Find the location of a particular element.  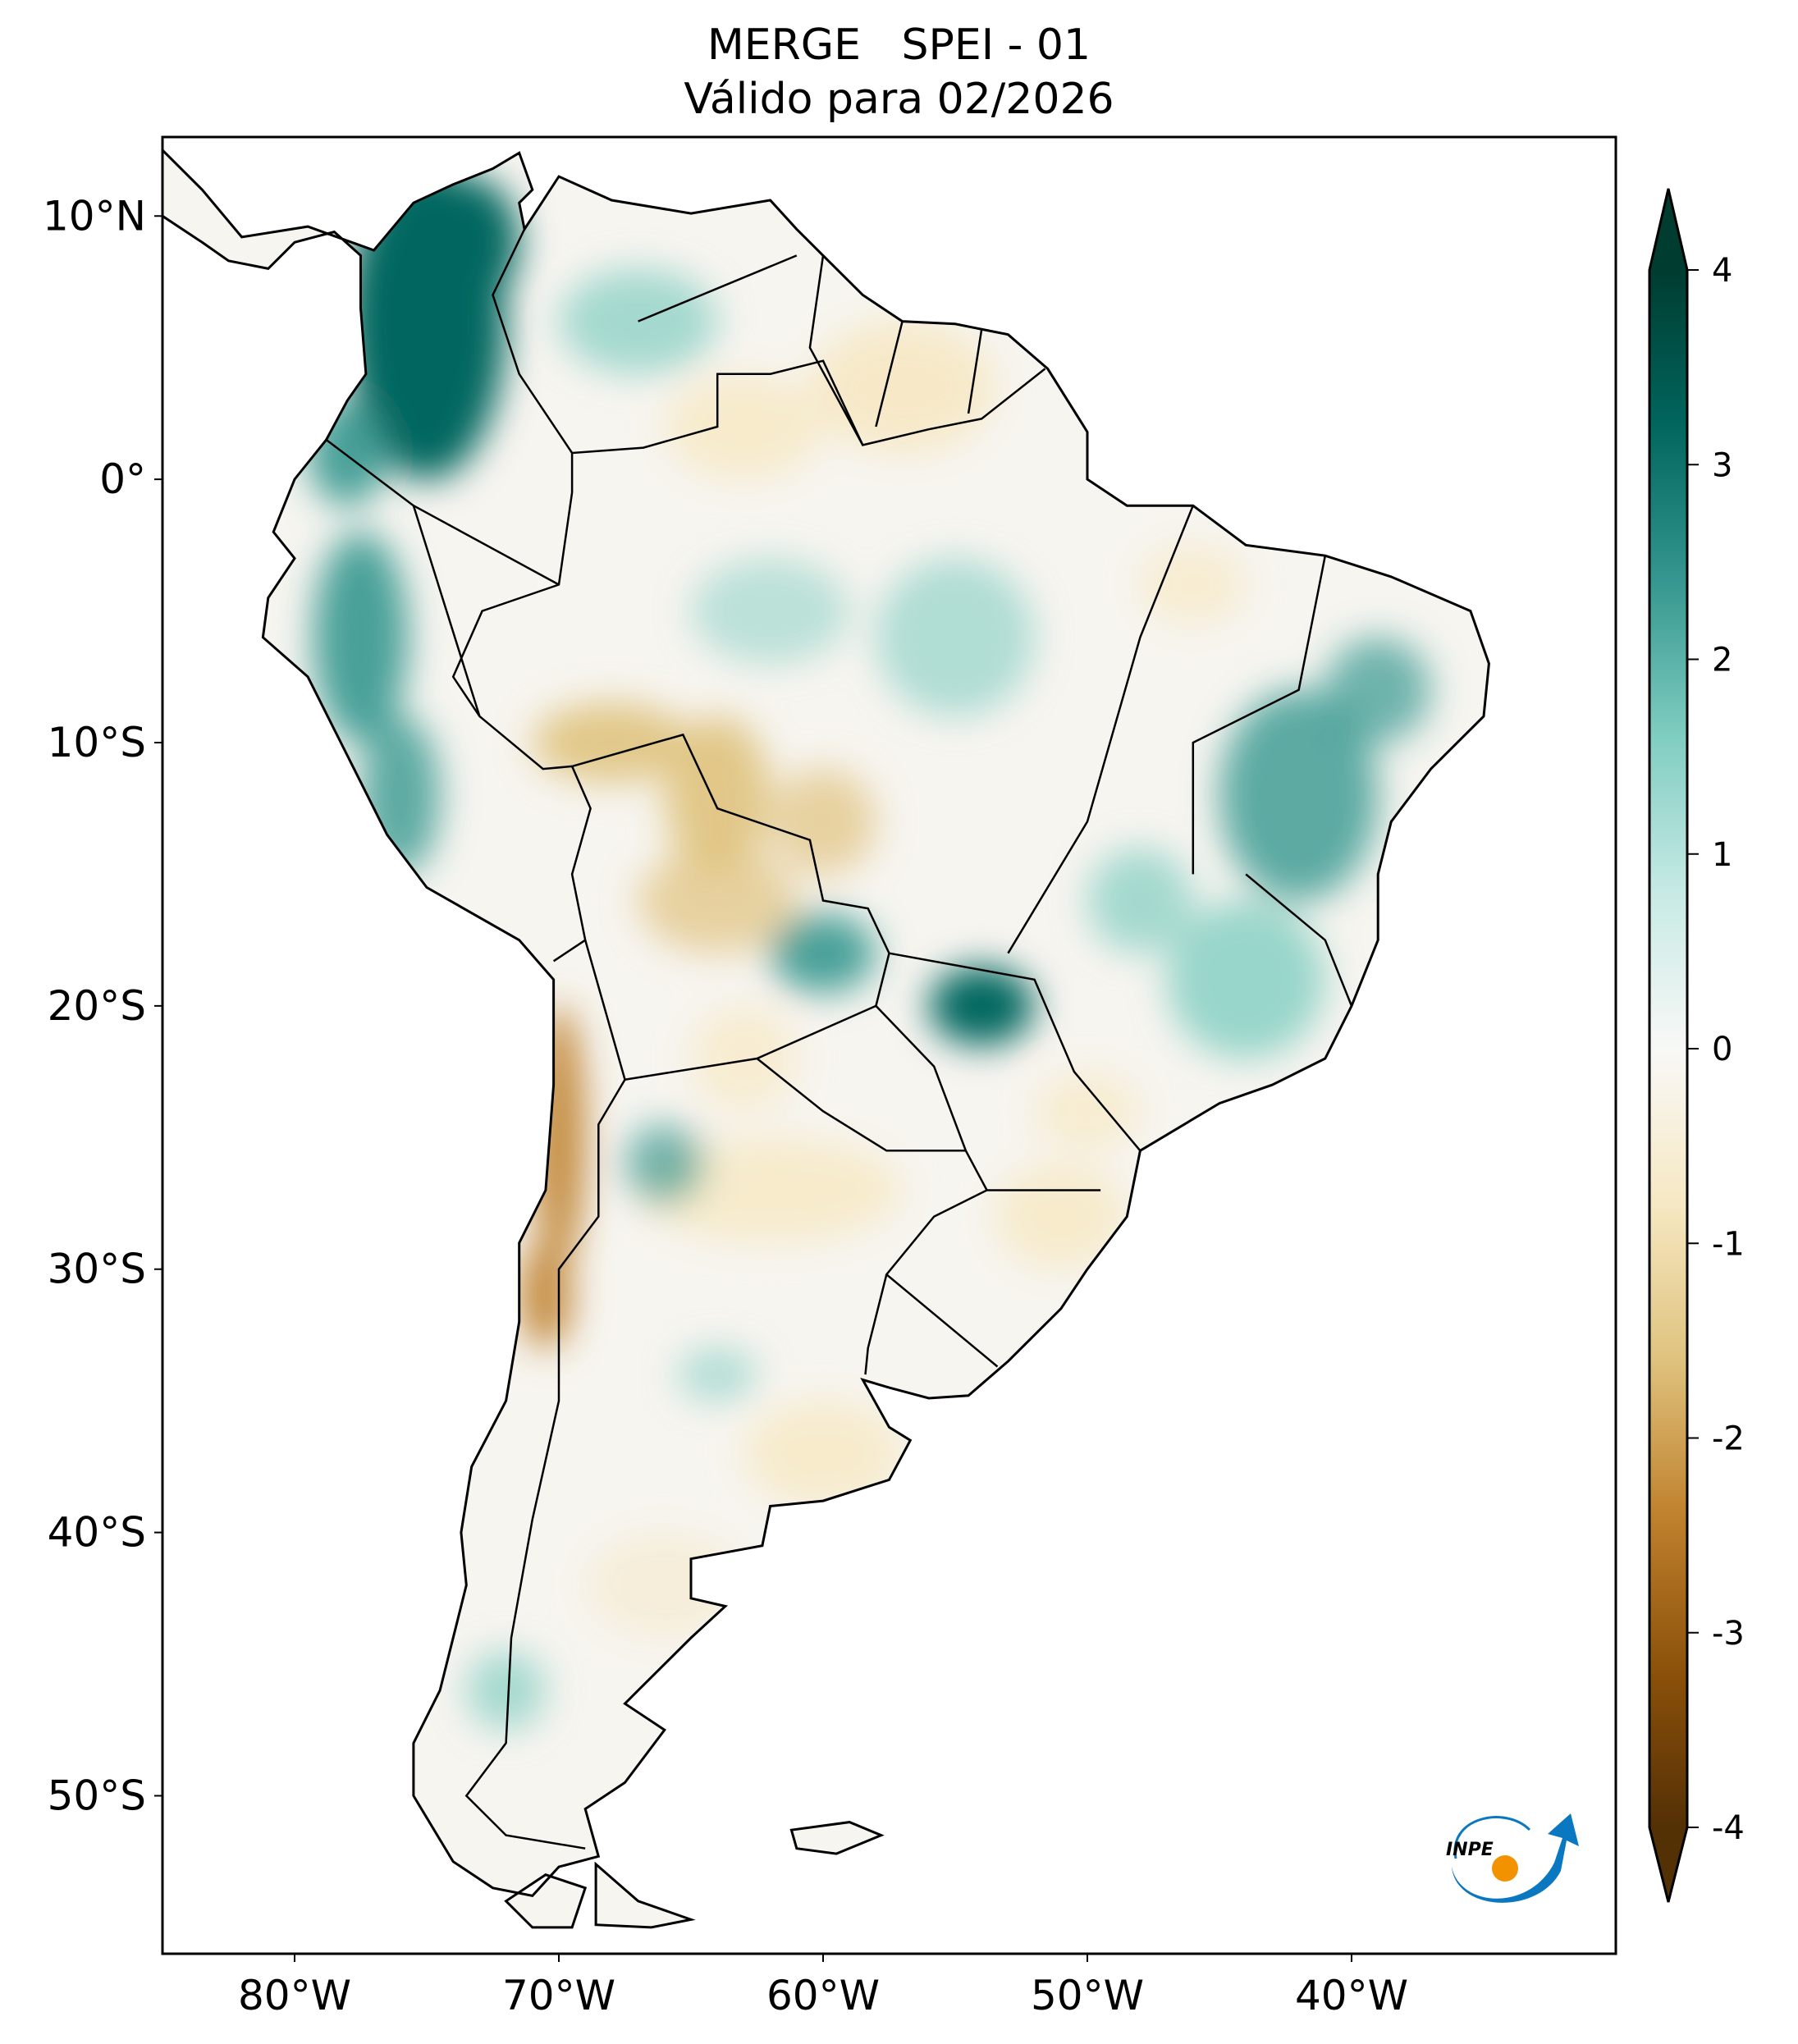

colorbar-tick-label: -2 is located at coordinates (1728, 1439).